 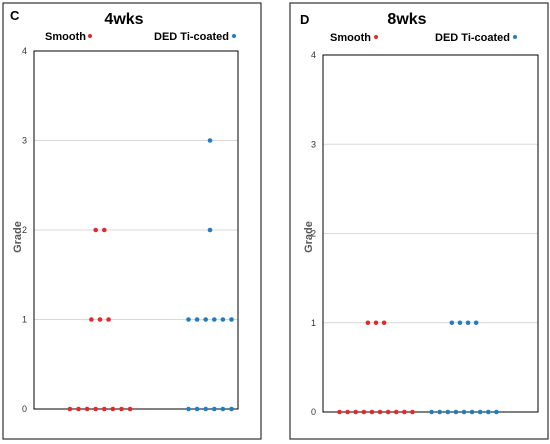 What do you see at coordinates (15, 15) in the screenshot?
I see `panel-letter: C` at bounding box center [15, 15].